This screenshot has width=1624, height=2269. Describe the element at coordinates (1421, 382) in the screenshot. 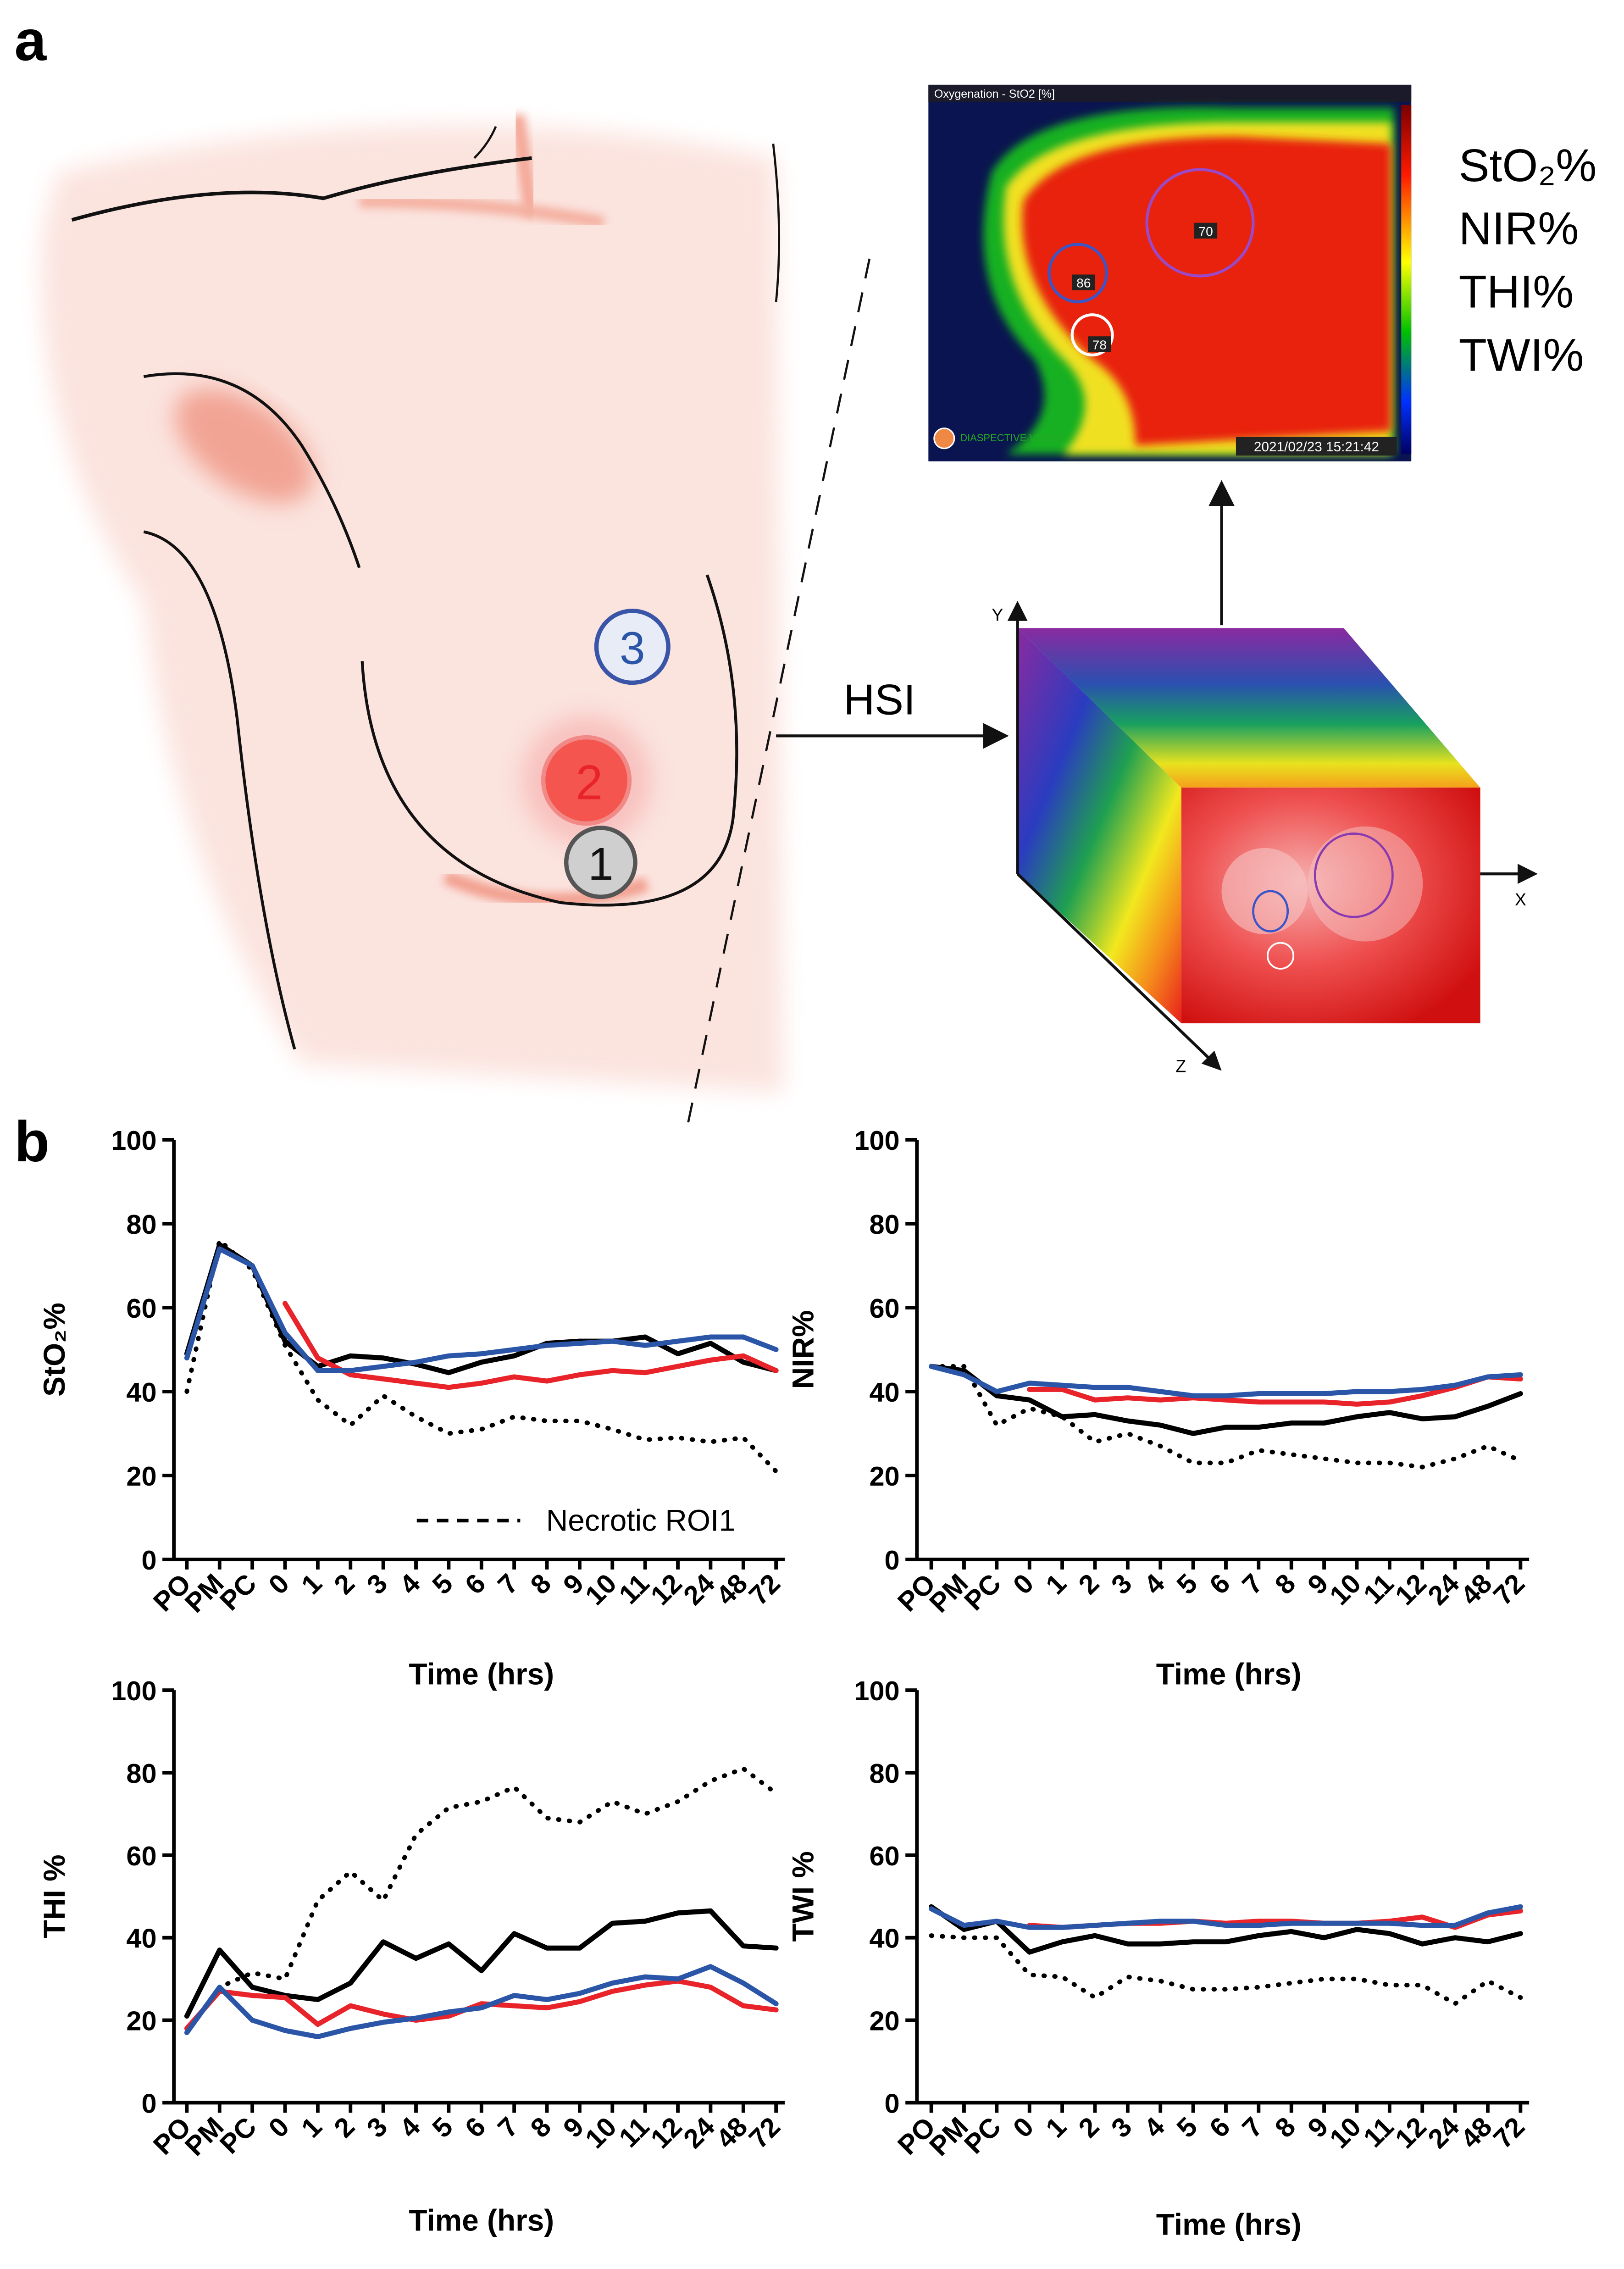

I see `colorbar-label: 20` at that location.